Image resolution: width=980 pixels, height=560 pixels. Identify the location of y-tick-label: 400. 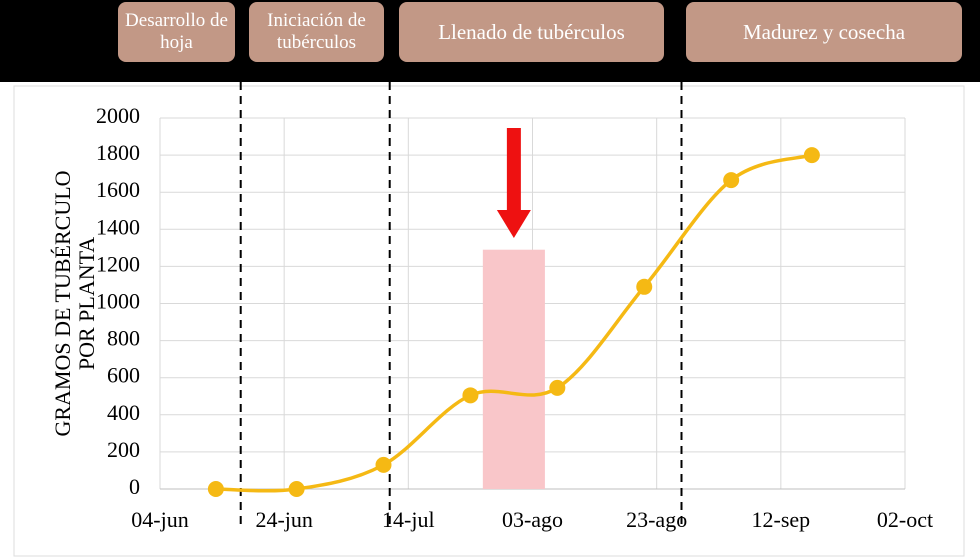
(123, 412).